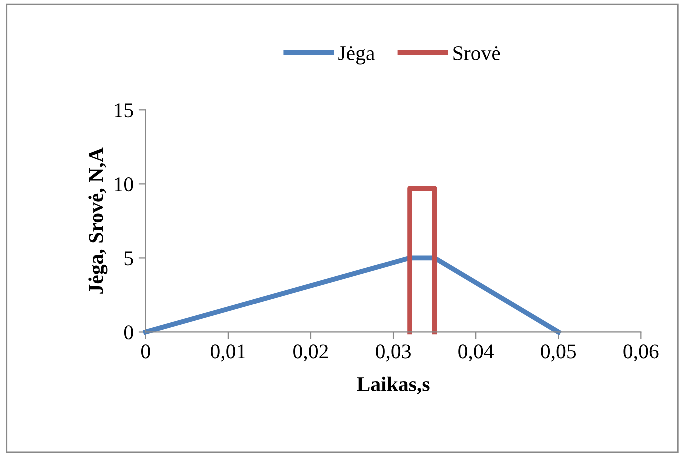  I want to click on x-tick-label: 0,04, so click(476, 353).